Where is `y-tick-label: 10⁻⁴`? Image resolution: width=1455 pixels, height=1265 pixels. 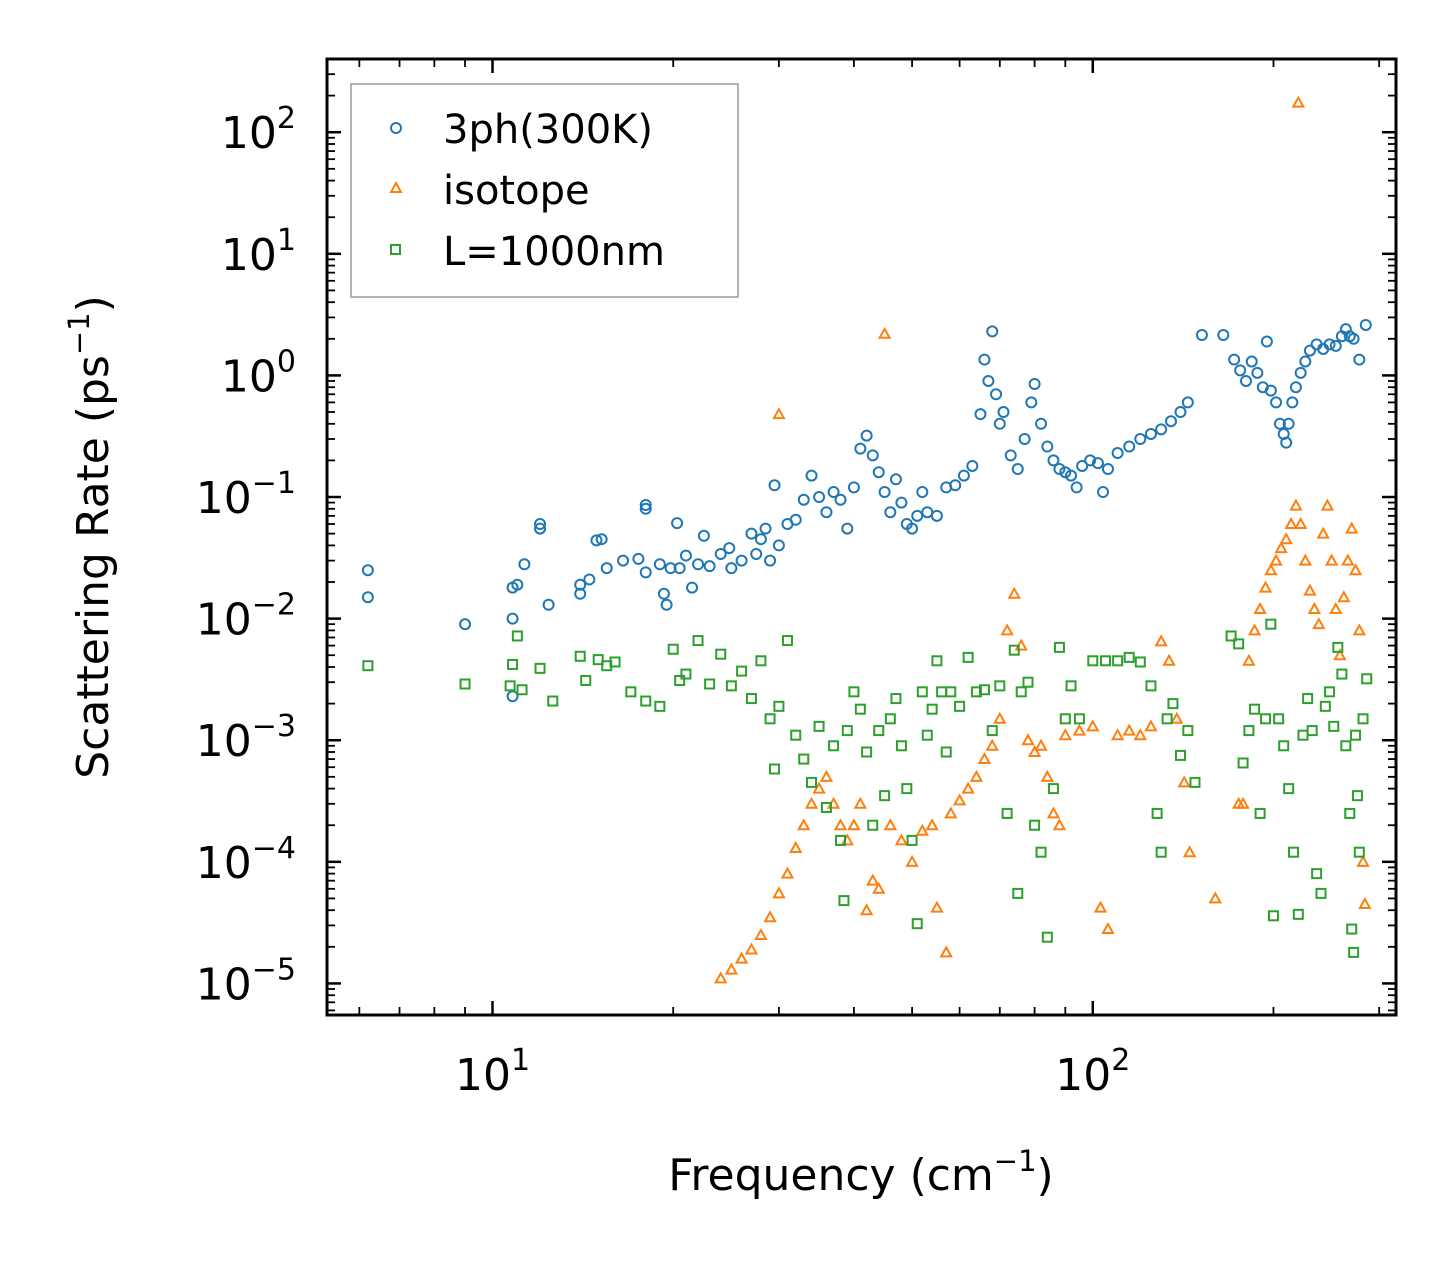 y-tick-label: 10⁻⁴ is located at coordinates (246, 860).